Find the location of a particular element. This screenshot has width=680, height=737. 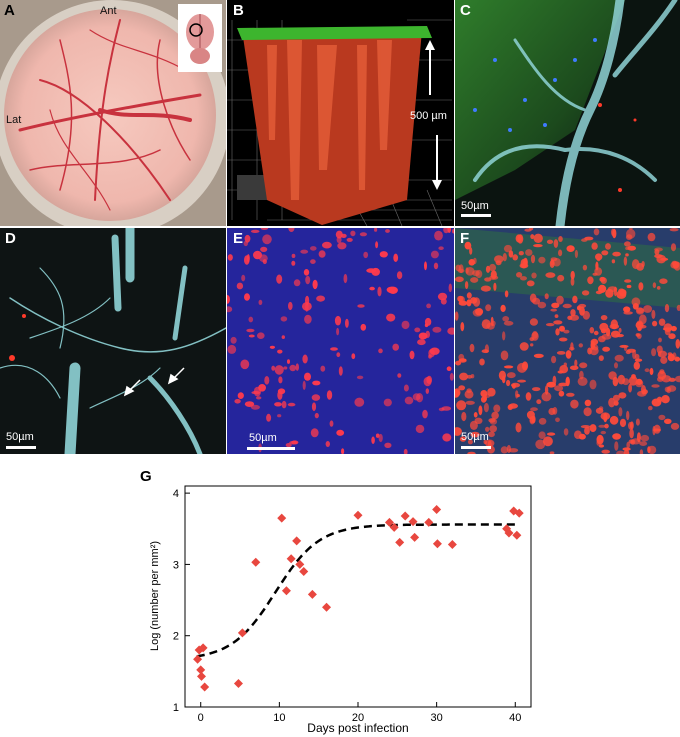

3d-reconstruction is located at coordinates (339, 122).